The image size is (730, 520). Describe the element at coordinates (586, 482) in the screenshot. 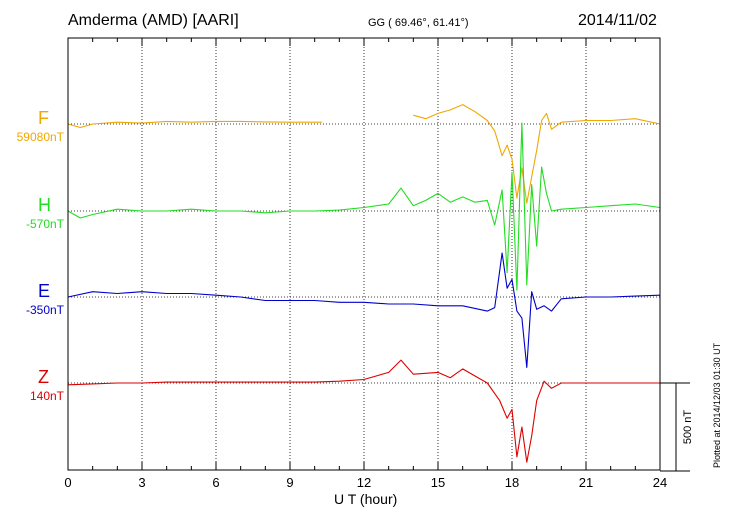

I see `x-tick-label: 21` at that location.